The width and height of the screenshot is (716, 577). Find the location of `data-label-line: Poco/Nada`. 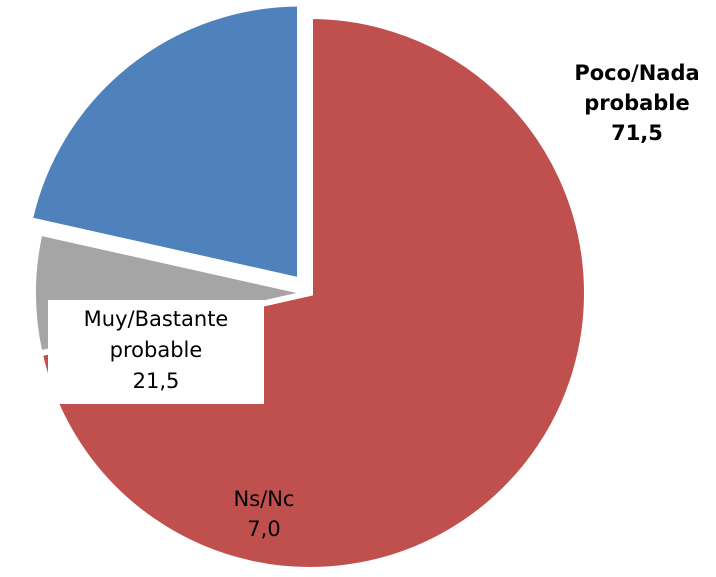

data-label-line: Poco/Nada is located at coordinates (636, 73).